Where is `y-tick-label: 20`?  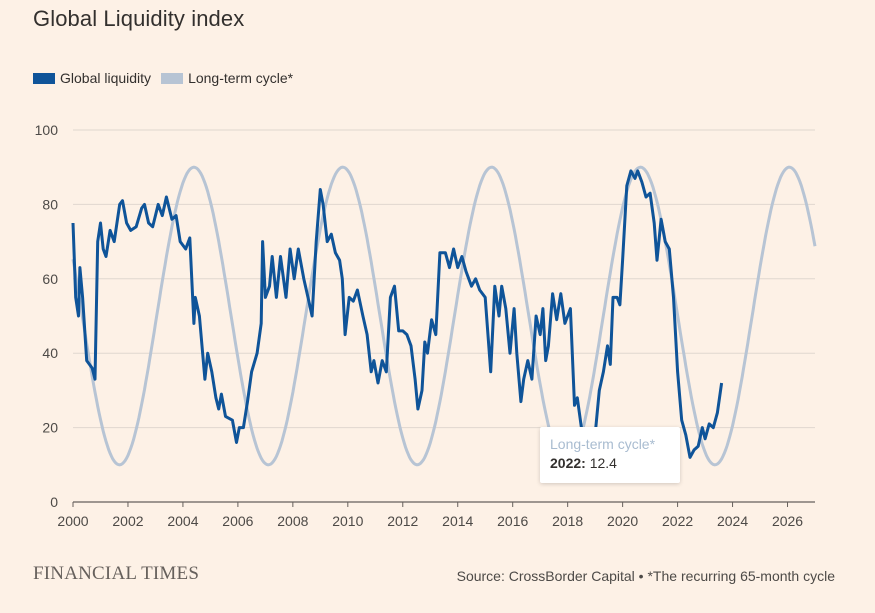 y-tick-label: 20 is located at coordinates (50, 428).